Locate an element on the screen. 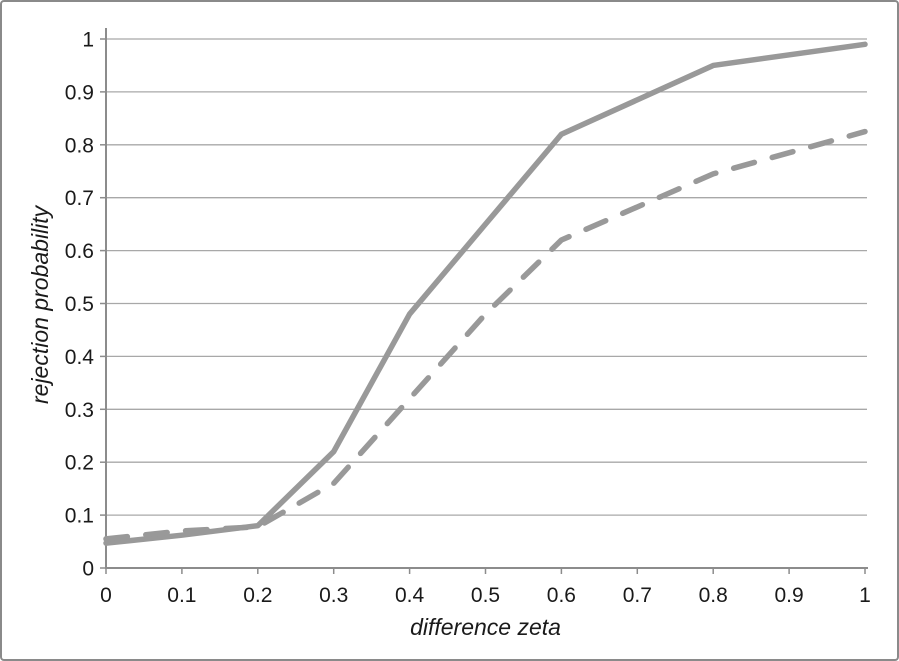 This screenshot has height=661, width=899. x-tick-label: 0.2 is located at coordinates (257, 595).